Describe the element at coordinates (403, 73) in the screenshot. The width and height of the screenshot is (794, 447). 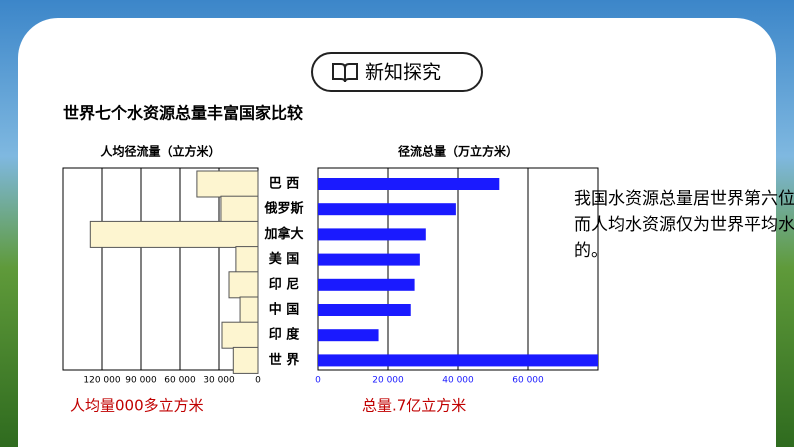
I see `header-title: 新知探究` at that location.